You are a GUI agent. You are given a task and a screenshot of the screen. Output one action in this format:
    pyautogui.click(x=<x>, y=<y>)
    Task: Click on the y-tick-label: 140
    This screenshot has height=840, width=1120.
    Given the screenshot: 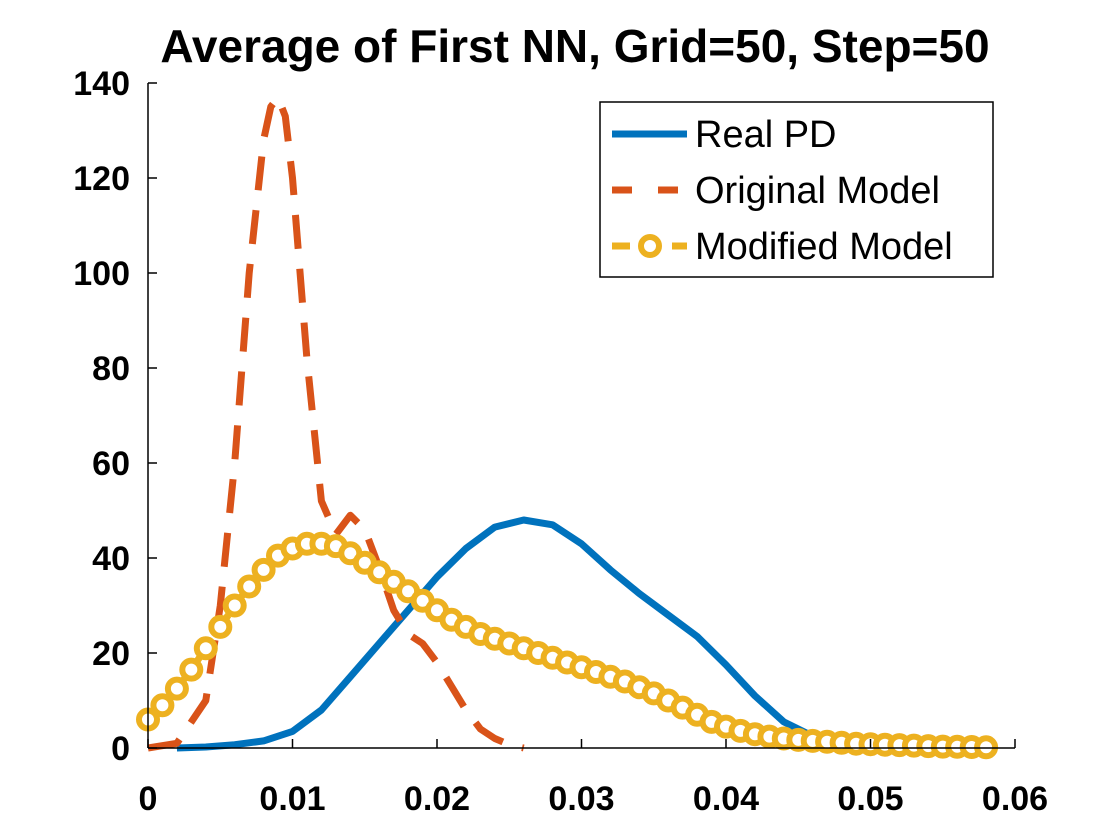 What is the action you would take?
    pyautogui.click(x=101, y=84)
    